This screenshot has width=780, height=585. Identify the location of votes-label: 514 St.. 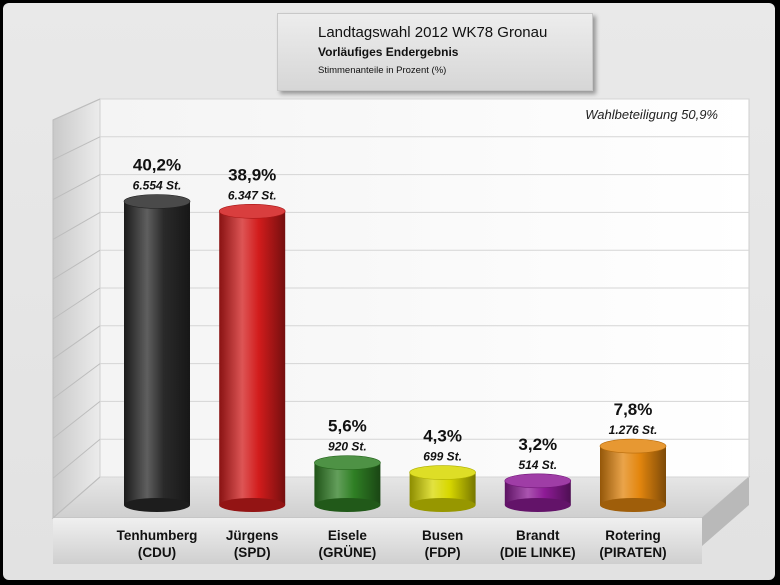
(537, 465).